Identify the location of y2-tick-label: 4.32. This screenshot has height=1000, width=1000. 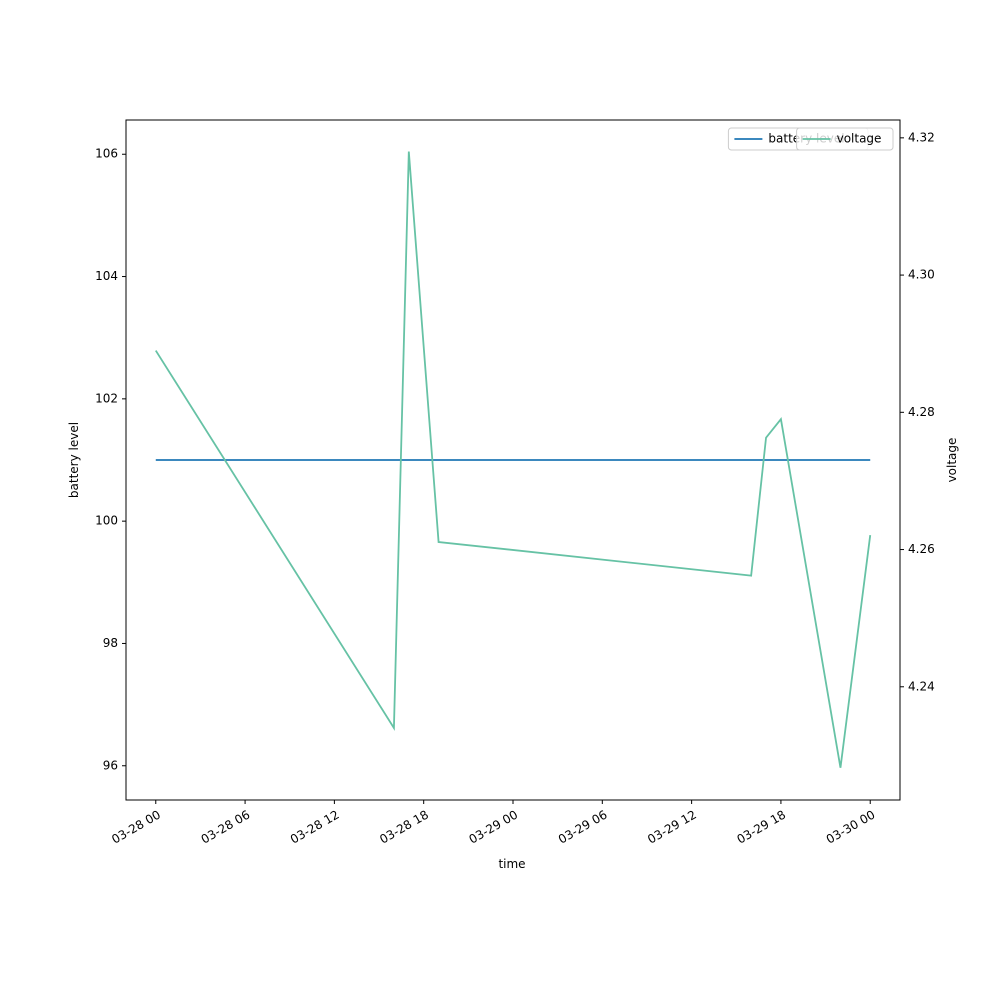
(921, 137).